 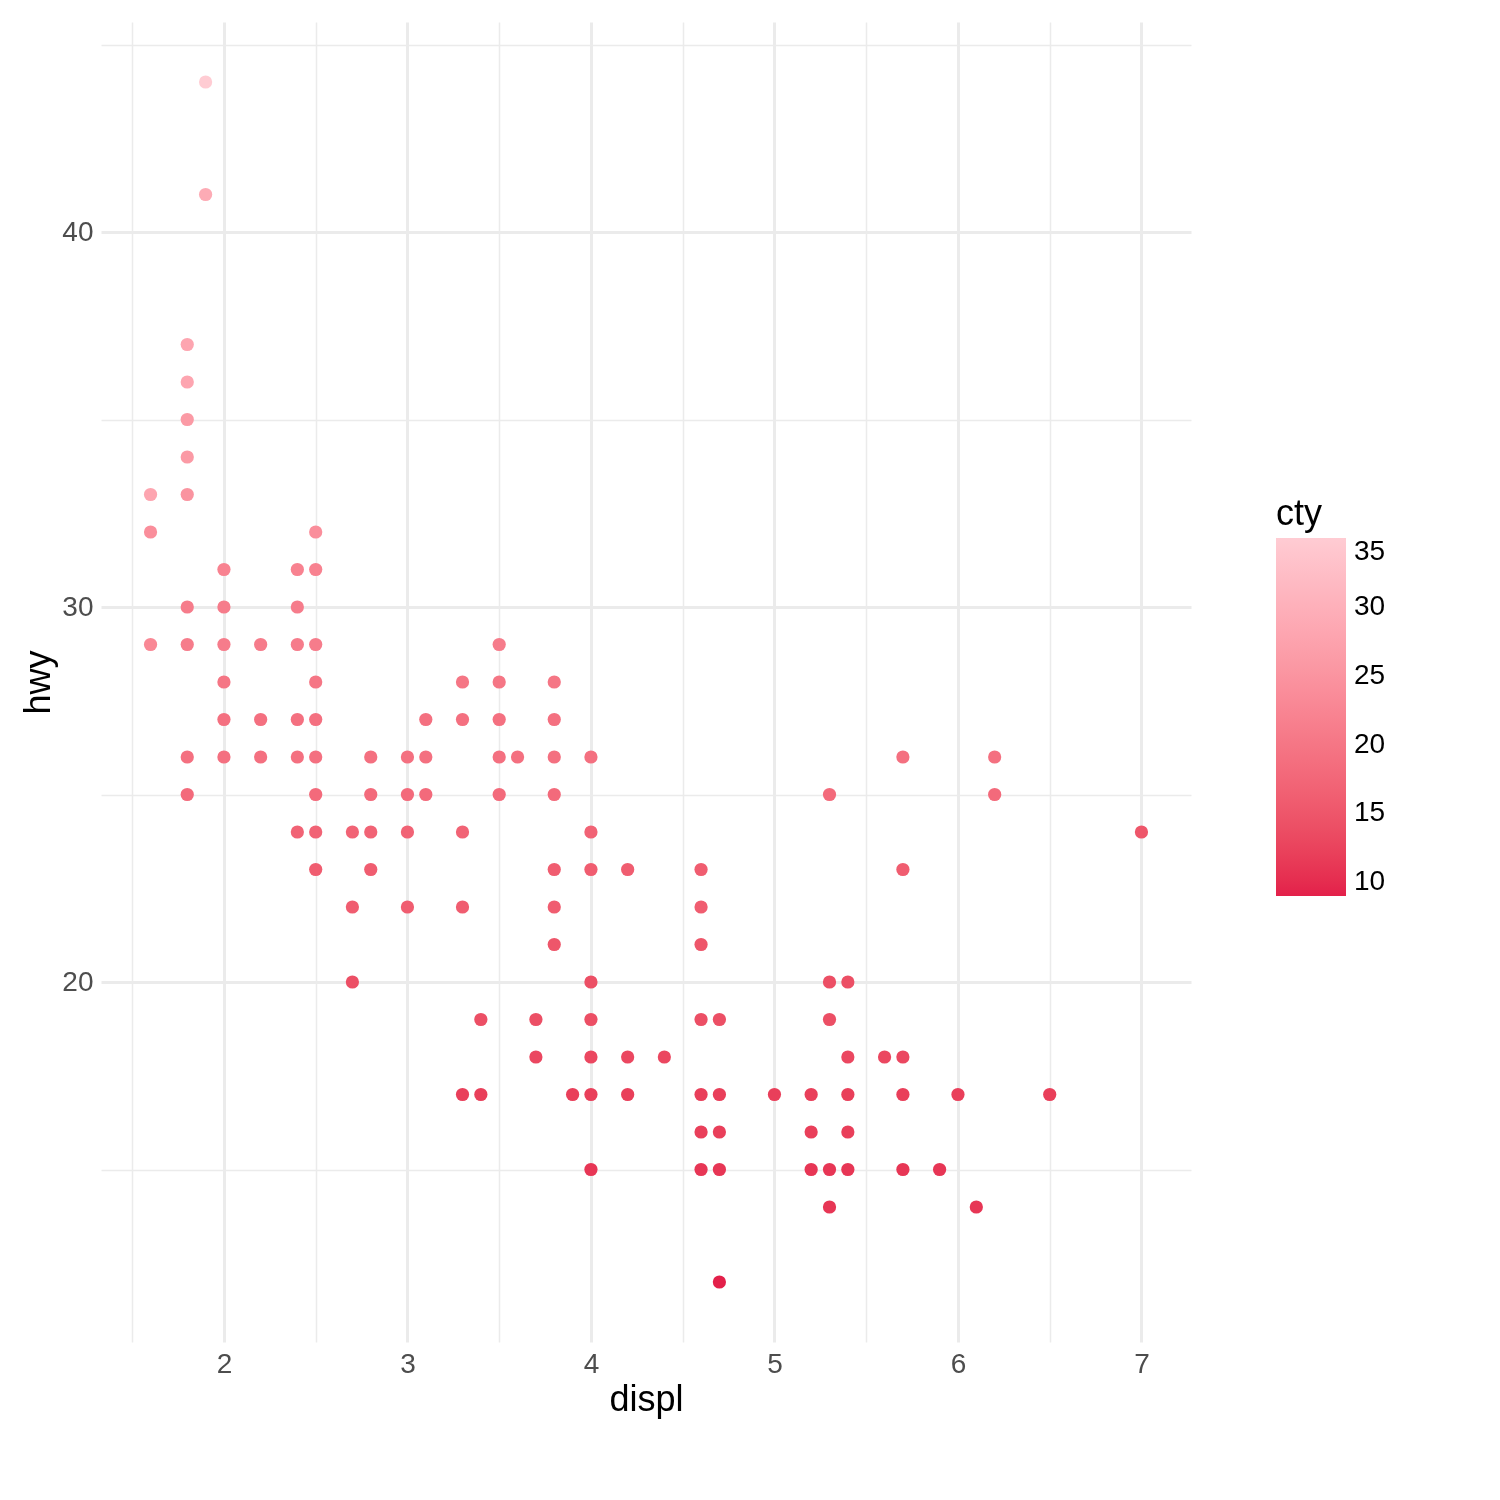 What do you see at coordinates (1370, 550) in the screenshot?
I see `color-bar-label: 35` at bounding box center [1370, 550].